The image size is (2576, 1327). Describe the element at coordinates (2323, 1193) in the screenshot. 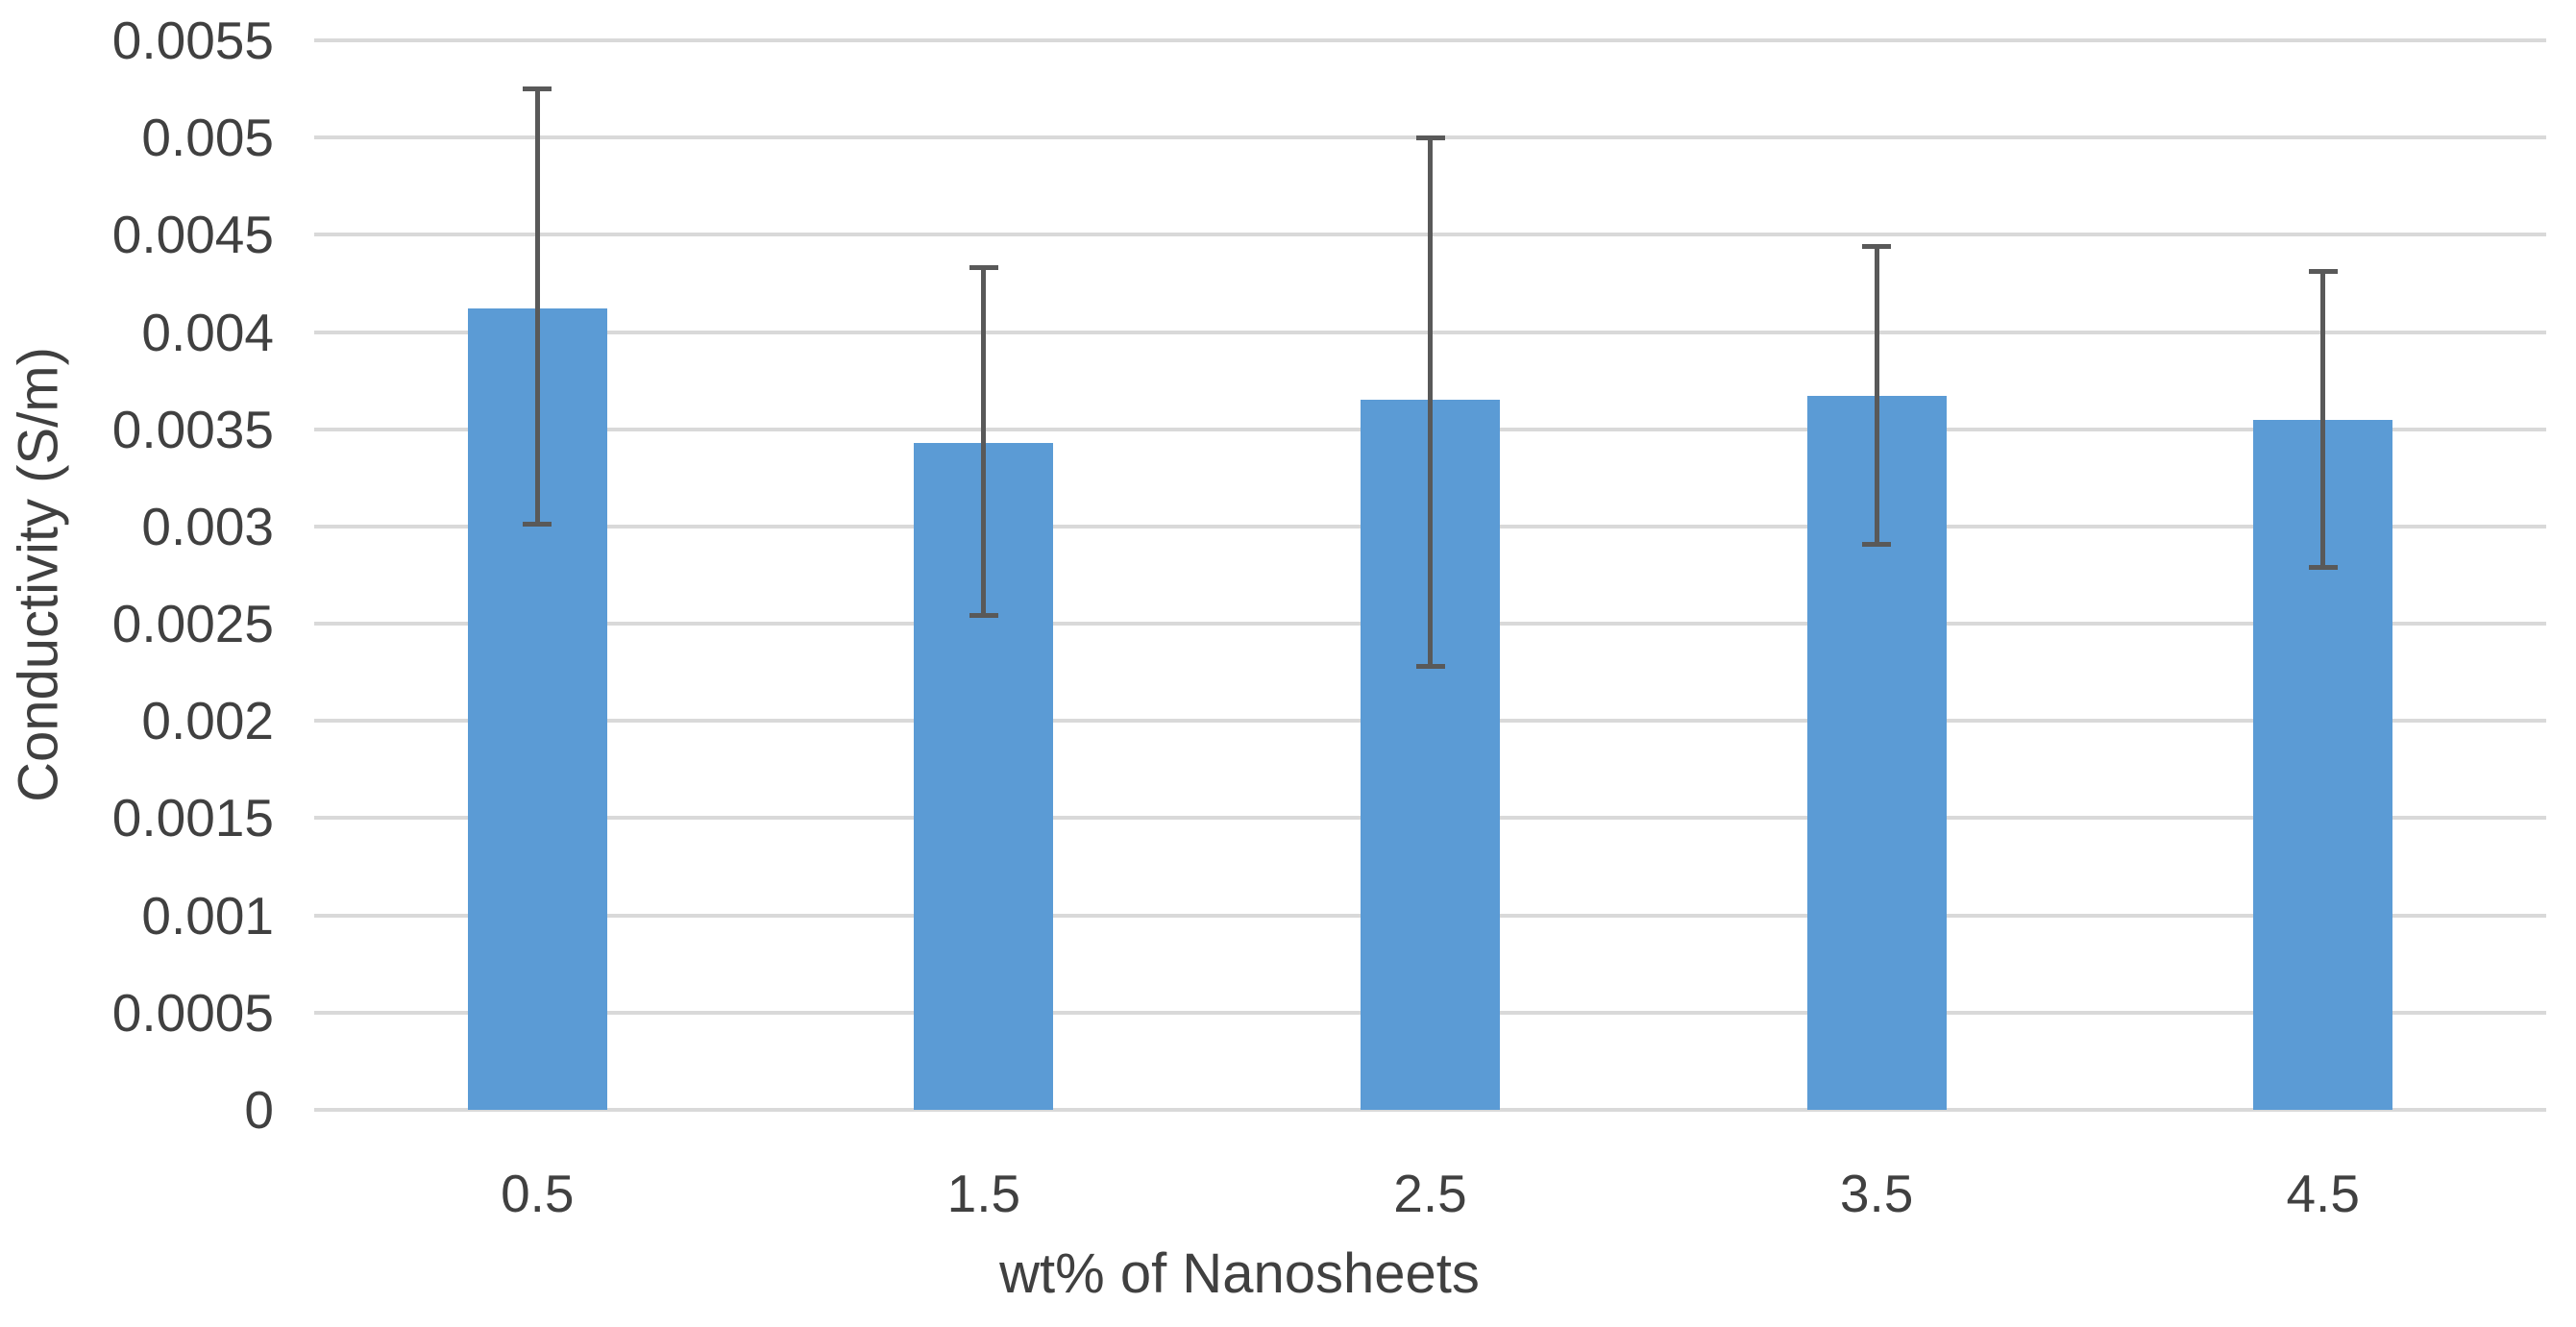

I see `x-axis-tick-label: 4.5` at that location.